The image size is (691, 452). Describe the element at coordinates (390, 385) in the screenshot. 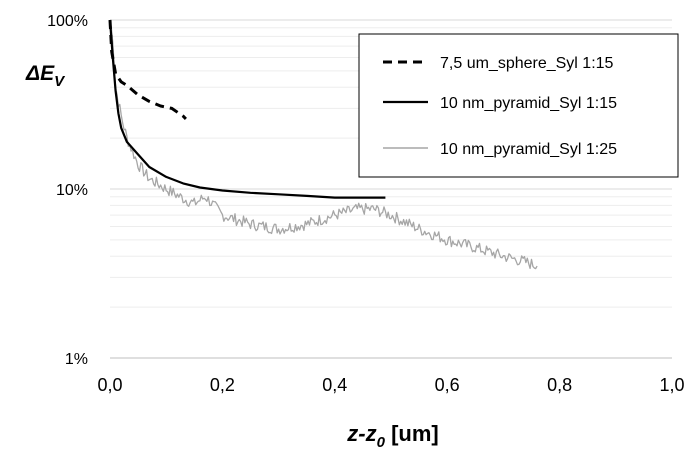

I see `x-tick-labels: 0,0 0,2 0,4 0,6 0,8 1,0` at that location.